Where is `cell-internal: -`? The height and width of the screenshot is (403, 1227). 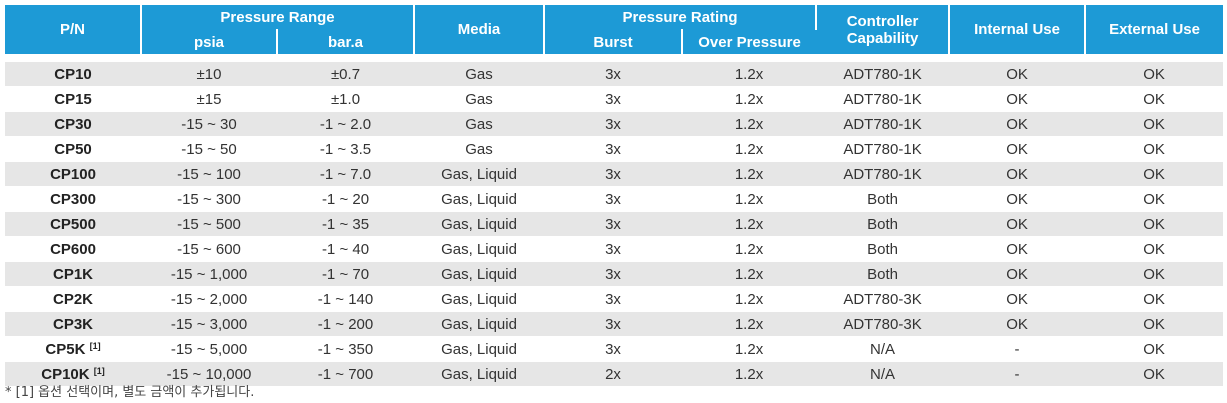
cell-internal: - is located at coordinates (1017, 349).